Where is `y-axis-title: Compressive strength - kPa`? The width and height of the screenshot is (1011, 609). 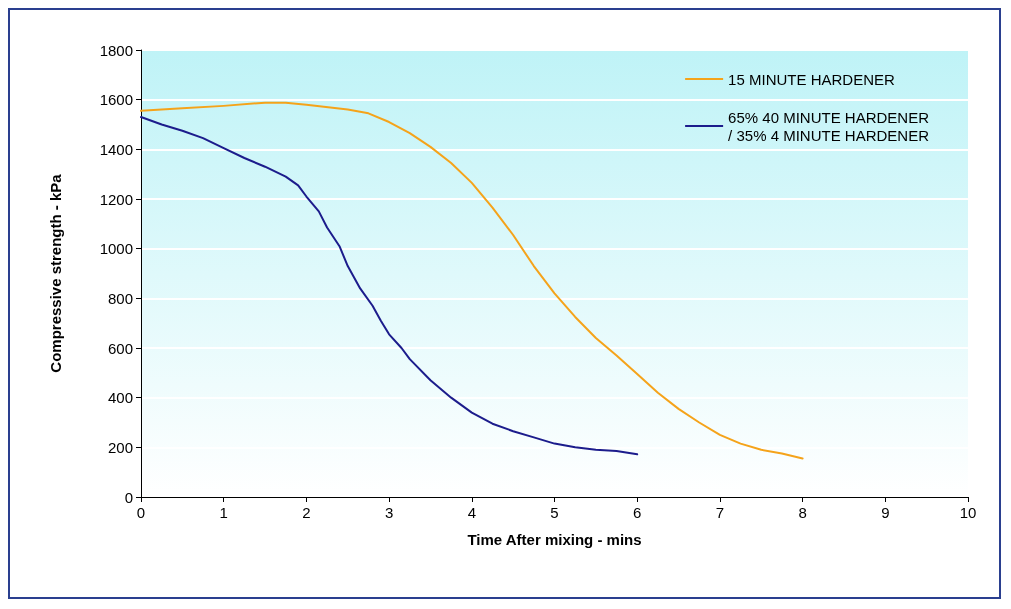
y-axis-title: Compressive strength - kPa is located at coordinates (55, 273).